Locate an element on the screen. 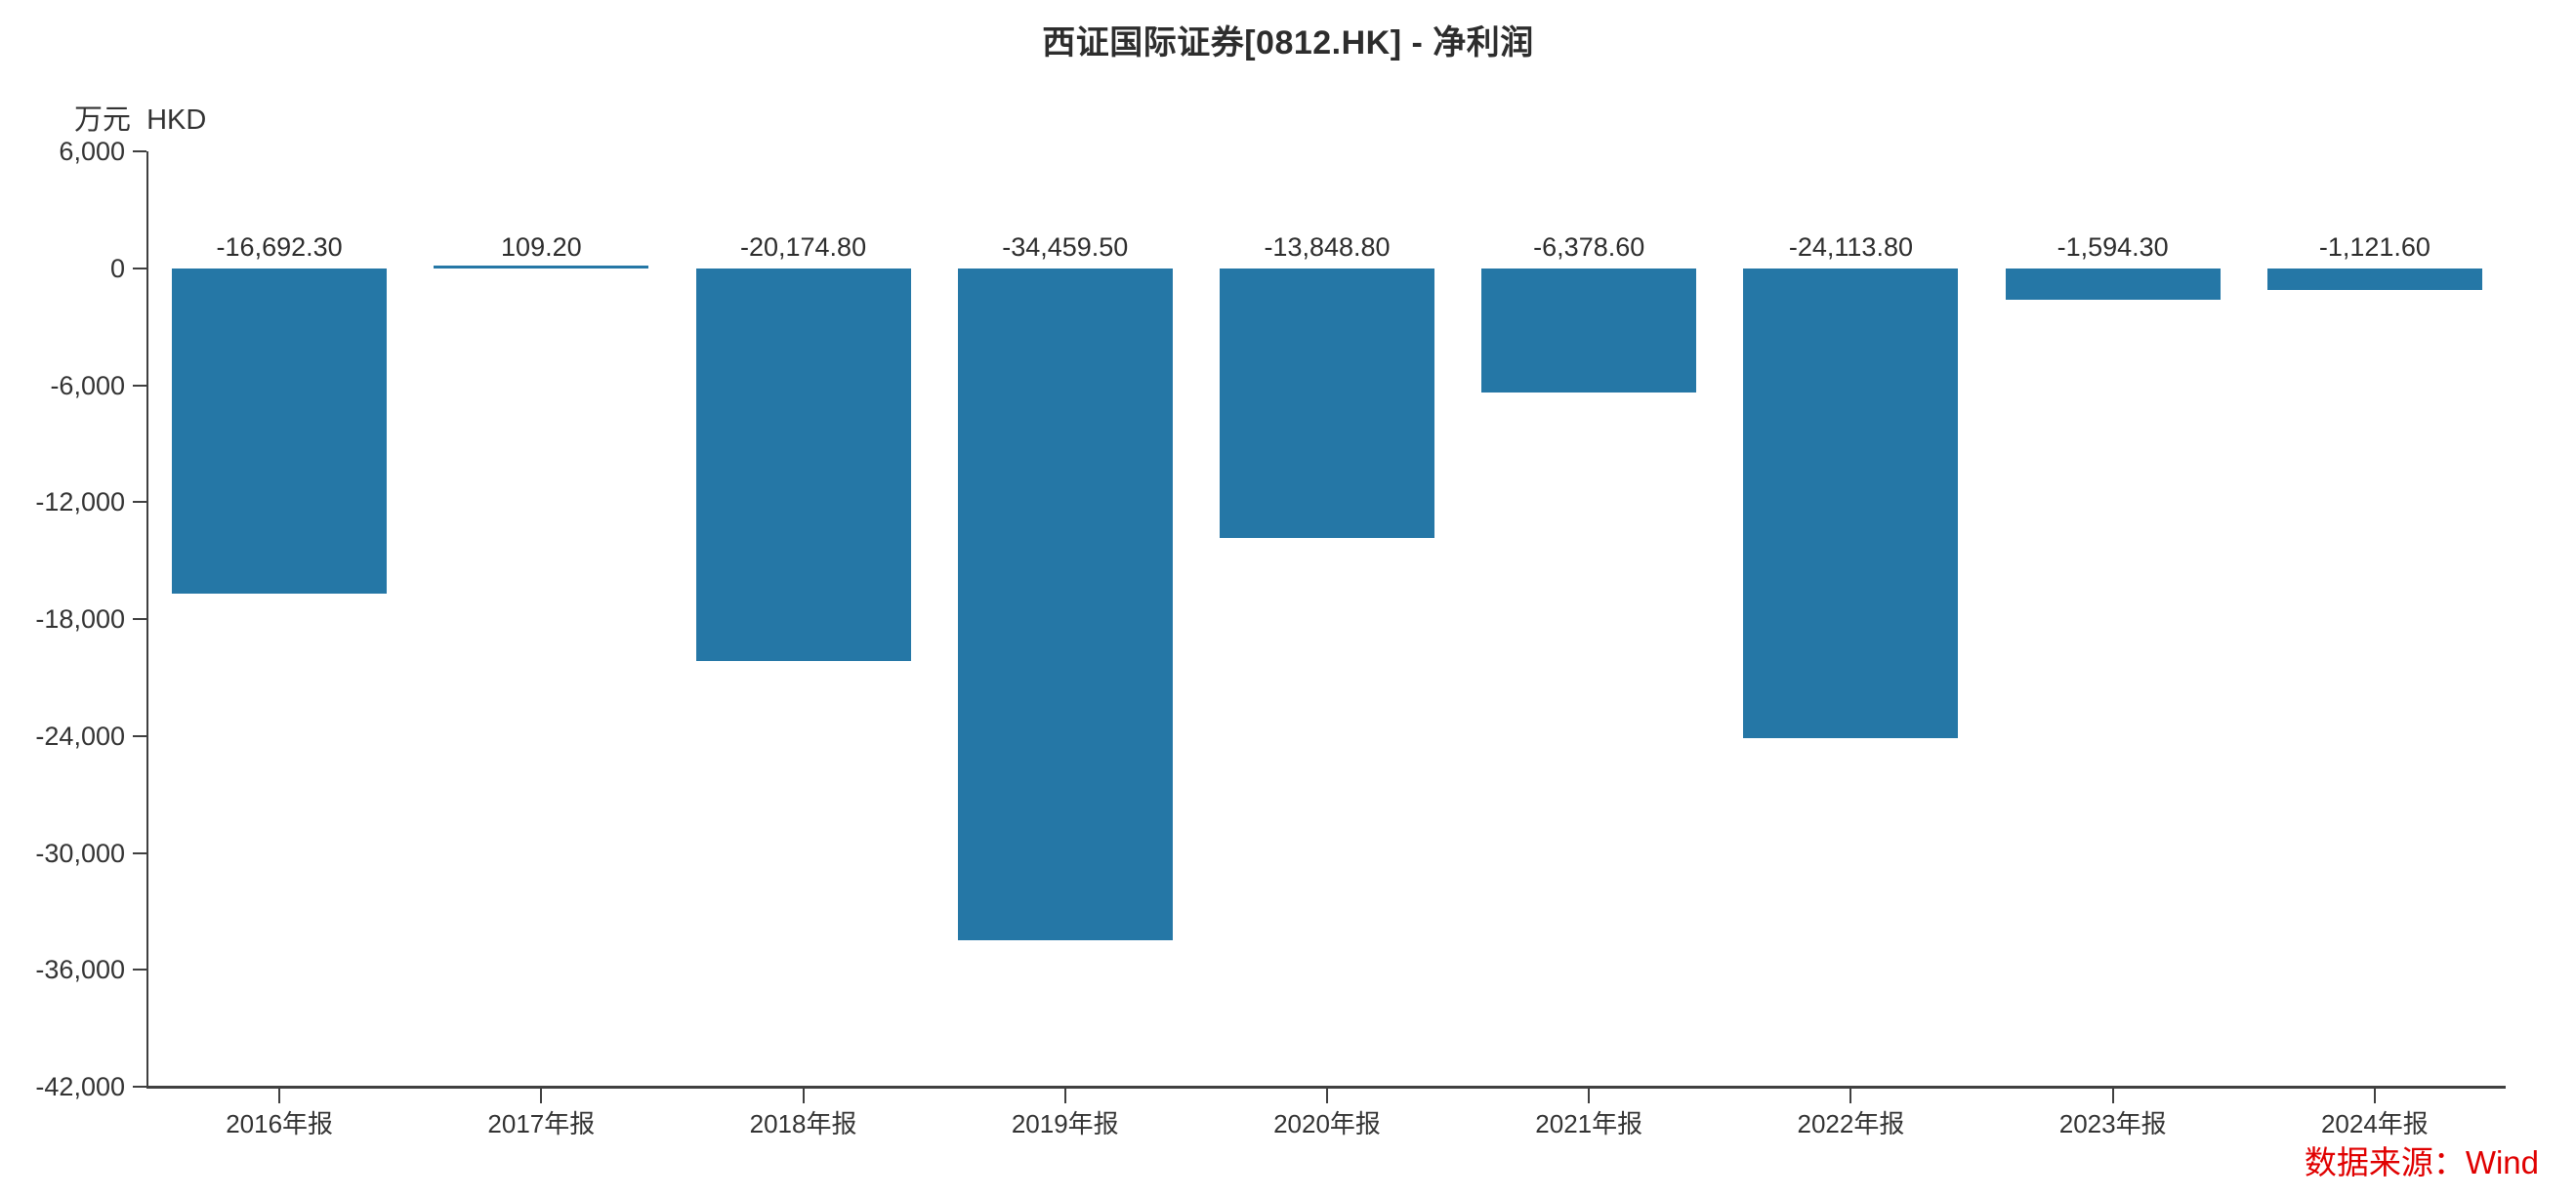 This screenshot has height=1199, width=2576. y-axis-tick-label: -18,000 is located at coordinates (80, 619).